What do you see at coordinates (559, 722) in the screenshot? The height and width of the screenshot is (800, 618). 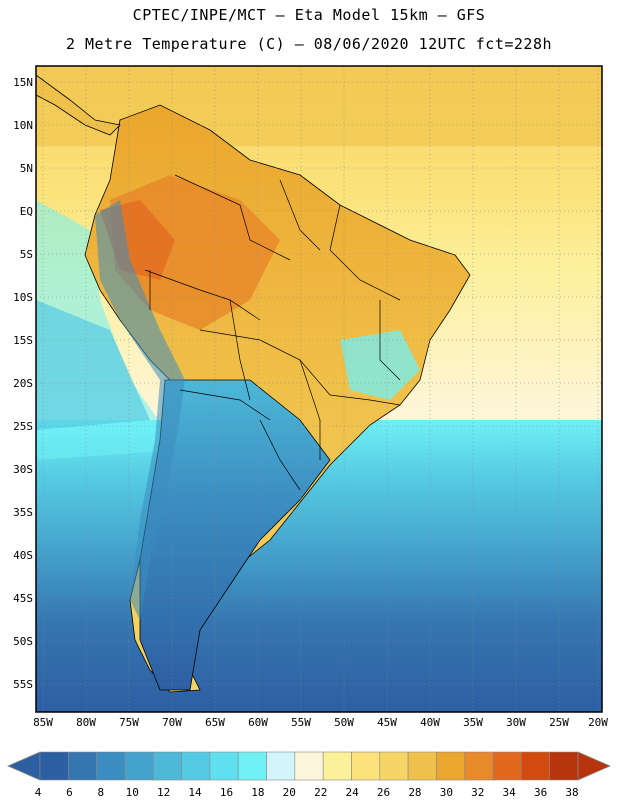 I see `lon-label: 25W` at bounding box center [559, 722].